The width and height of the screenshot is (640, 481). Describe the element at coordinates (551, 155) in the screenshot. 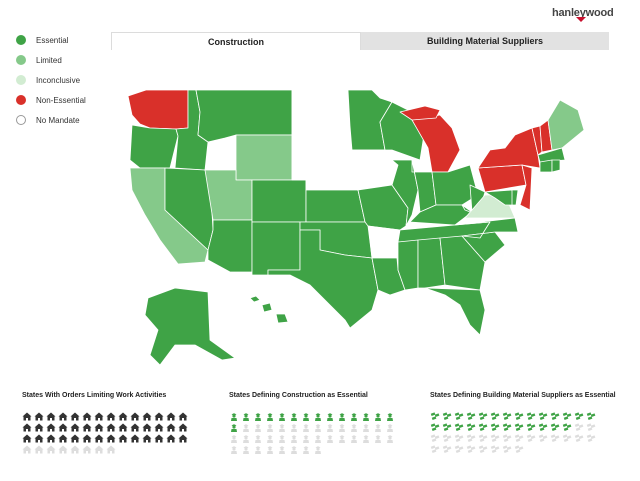

I see `state-massachusetts` at that location.